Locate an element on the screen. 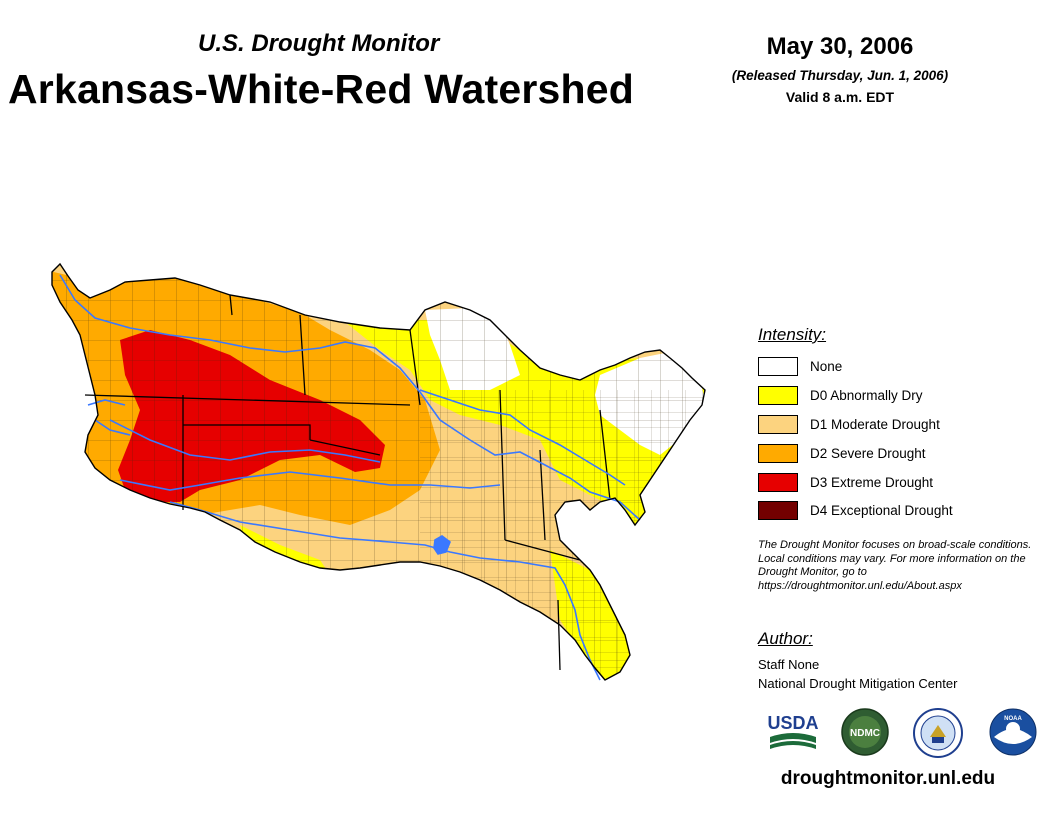 The height and width of the screenshot is (816, 1056). release-date: (Released Thursday, Jun. 1, 2006) is located at coordinates (840, 75).